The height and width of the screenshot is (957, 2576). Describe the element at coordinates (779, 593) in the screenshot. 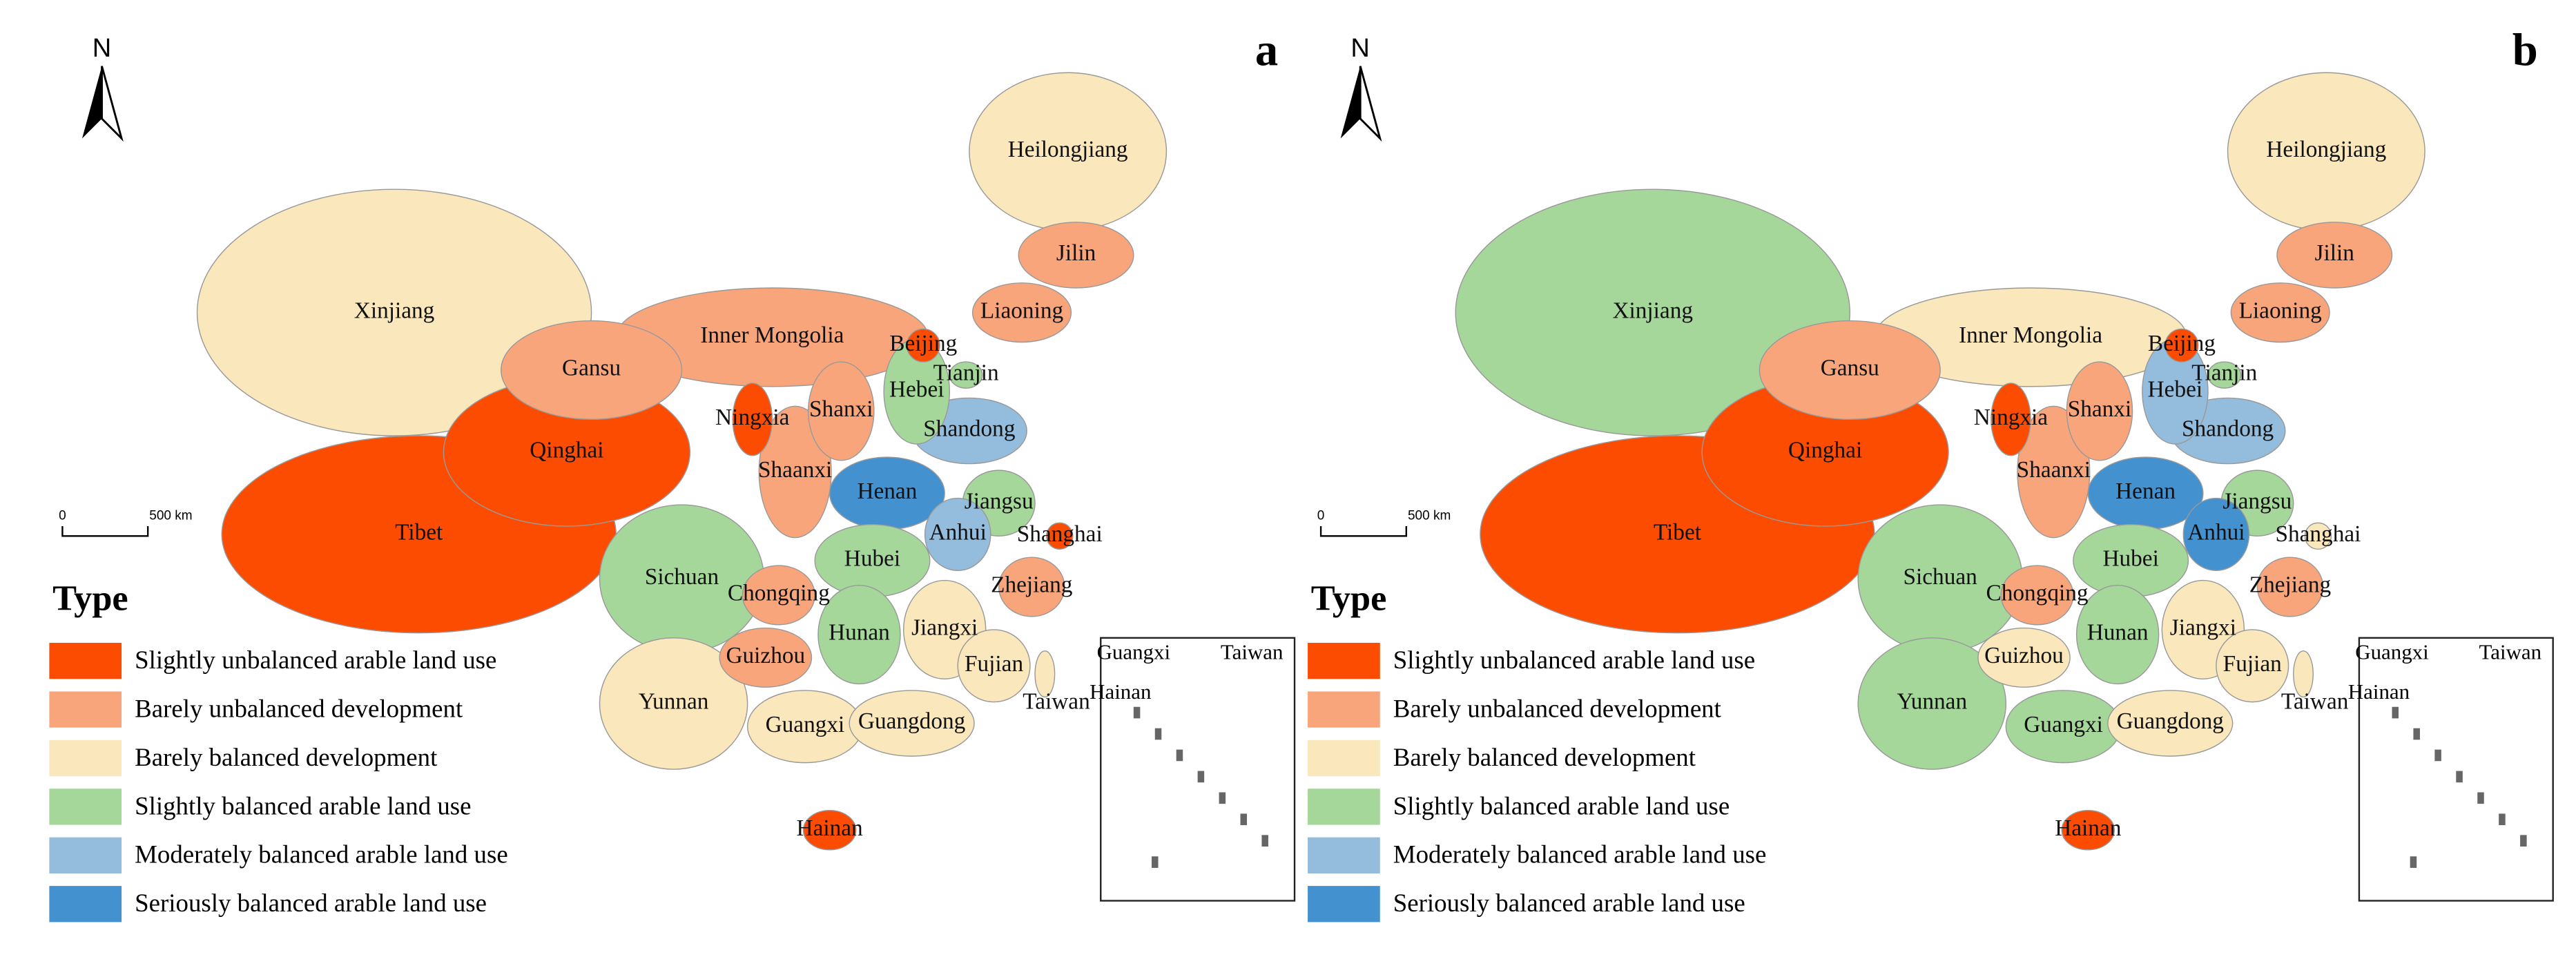

I see `province-label: Chongqing` at that location.